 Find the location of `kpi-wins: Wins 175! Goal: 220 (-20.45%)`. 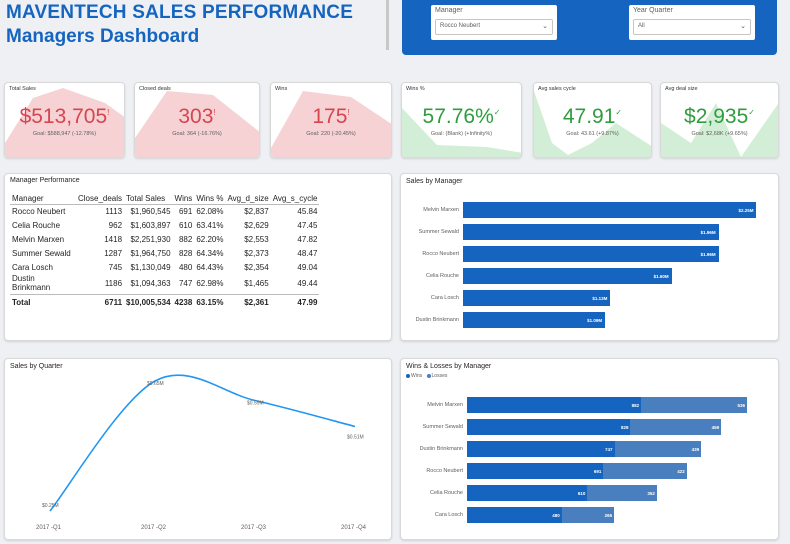

kpi-wins: Wins 175! Goal: 220 (-20.45%) is located at coordinates (331, 120).